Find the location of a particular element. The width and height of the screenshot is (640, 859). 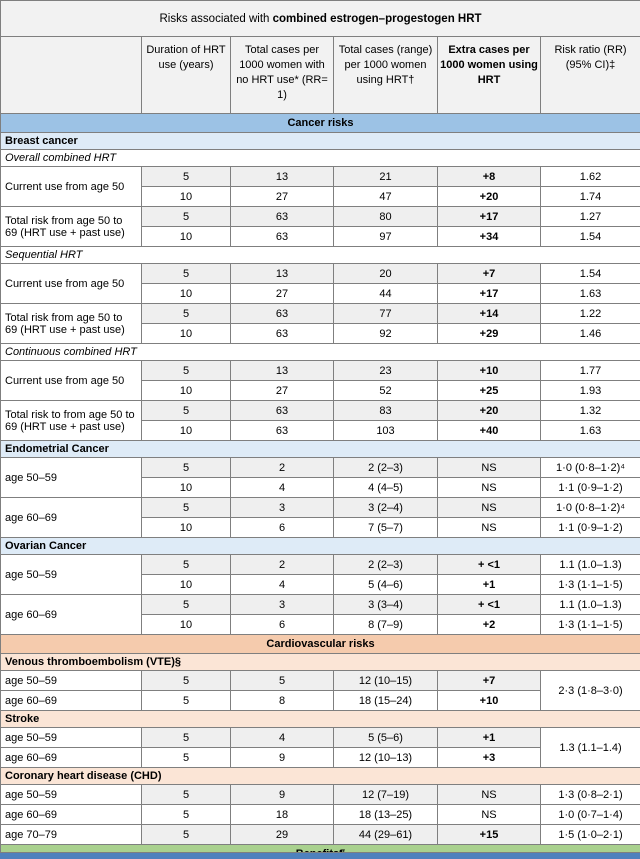

data-row: age 60–69 5 3 3 (2–4) NS 1·0 (0·8–1·2)⁴ is located at coordinates (320, 517).